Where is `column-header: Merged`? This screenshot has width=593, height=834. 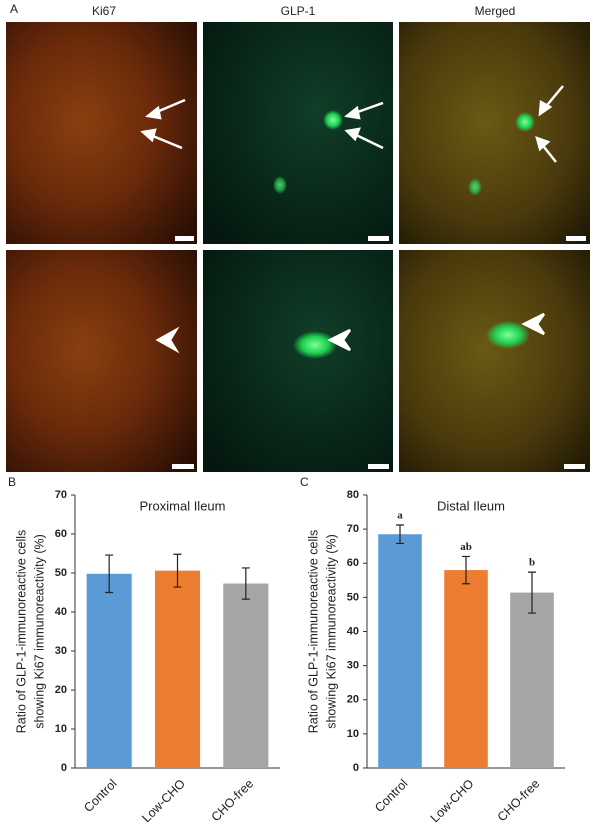
column-header: Merged is located at coordinates (495, 11).